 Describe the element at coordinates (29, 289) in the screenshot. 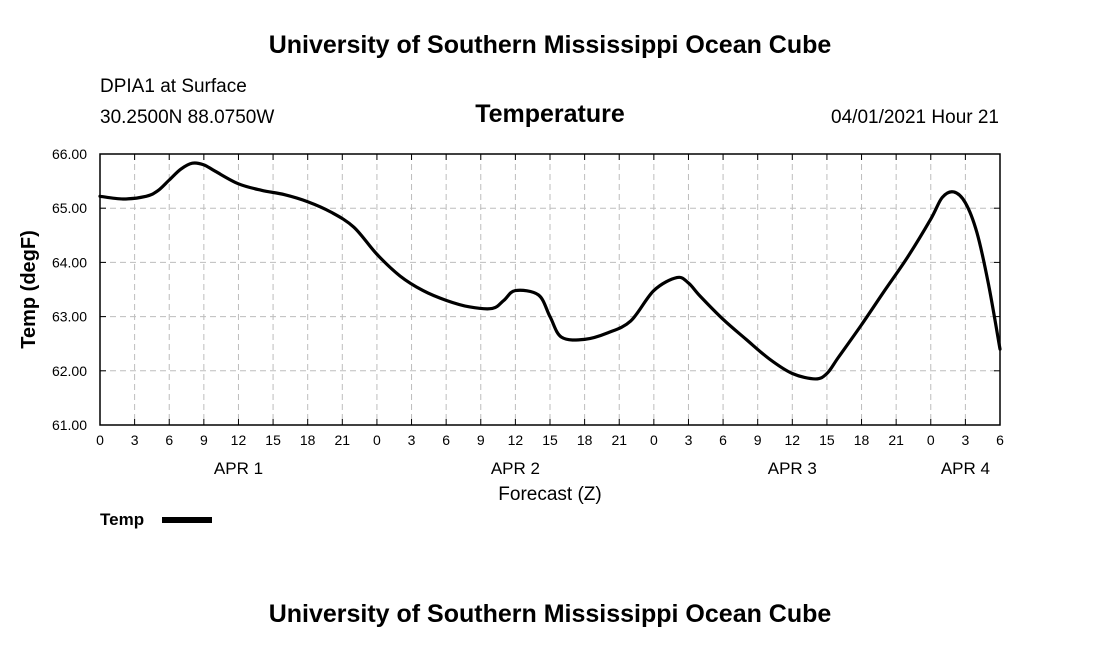

I see `y-axis-label: Temp (degF)` at that location.